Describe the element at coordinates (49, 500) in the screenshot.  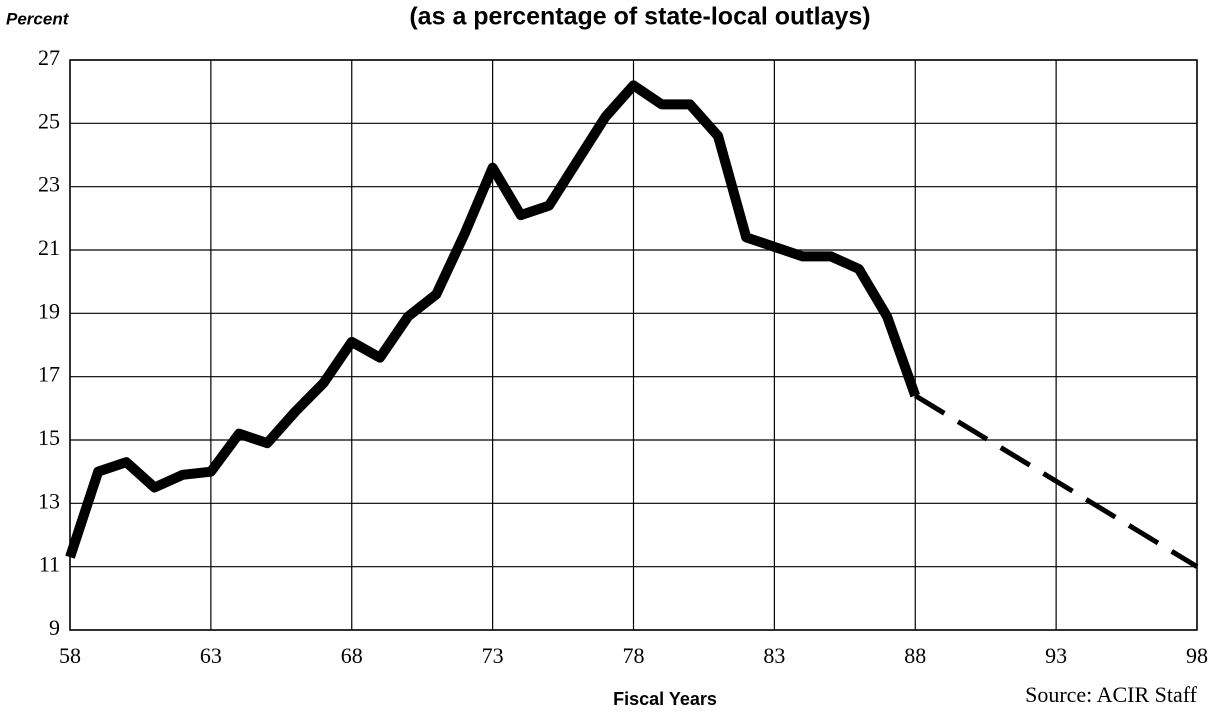
I see `y-tick-label: 13` at that location.